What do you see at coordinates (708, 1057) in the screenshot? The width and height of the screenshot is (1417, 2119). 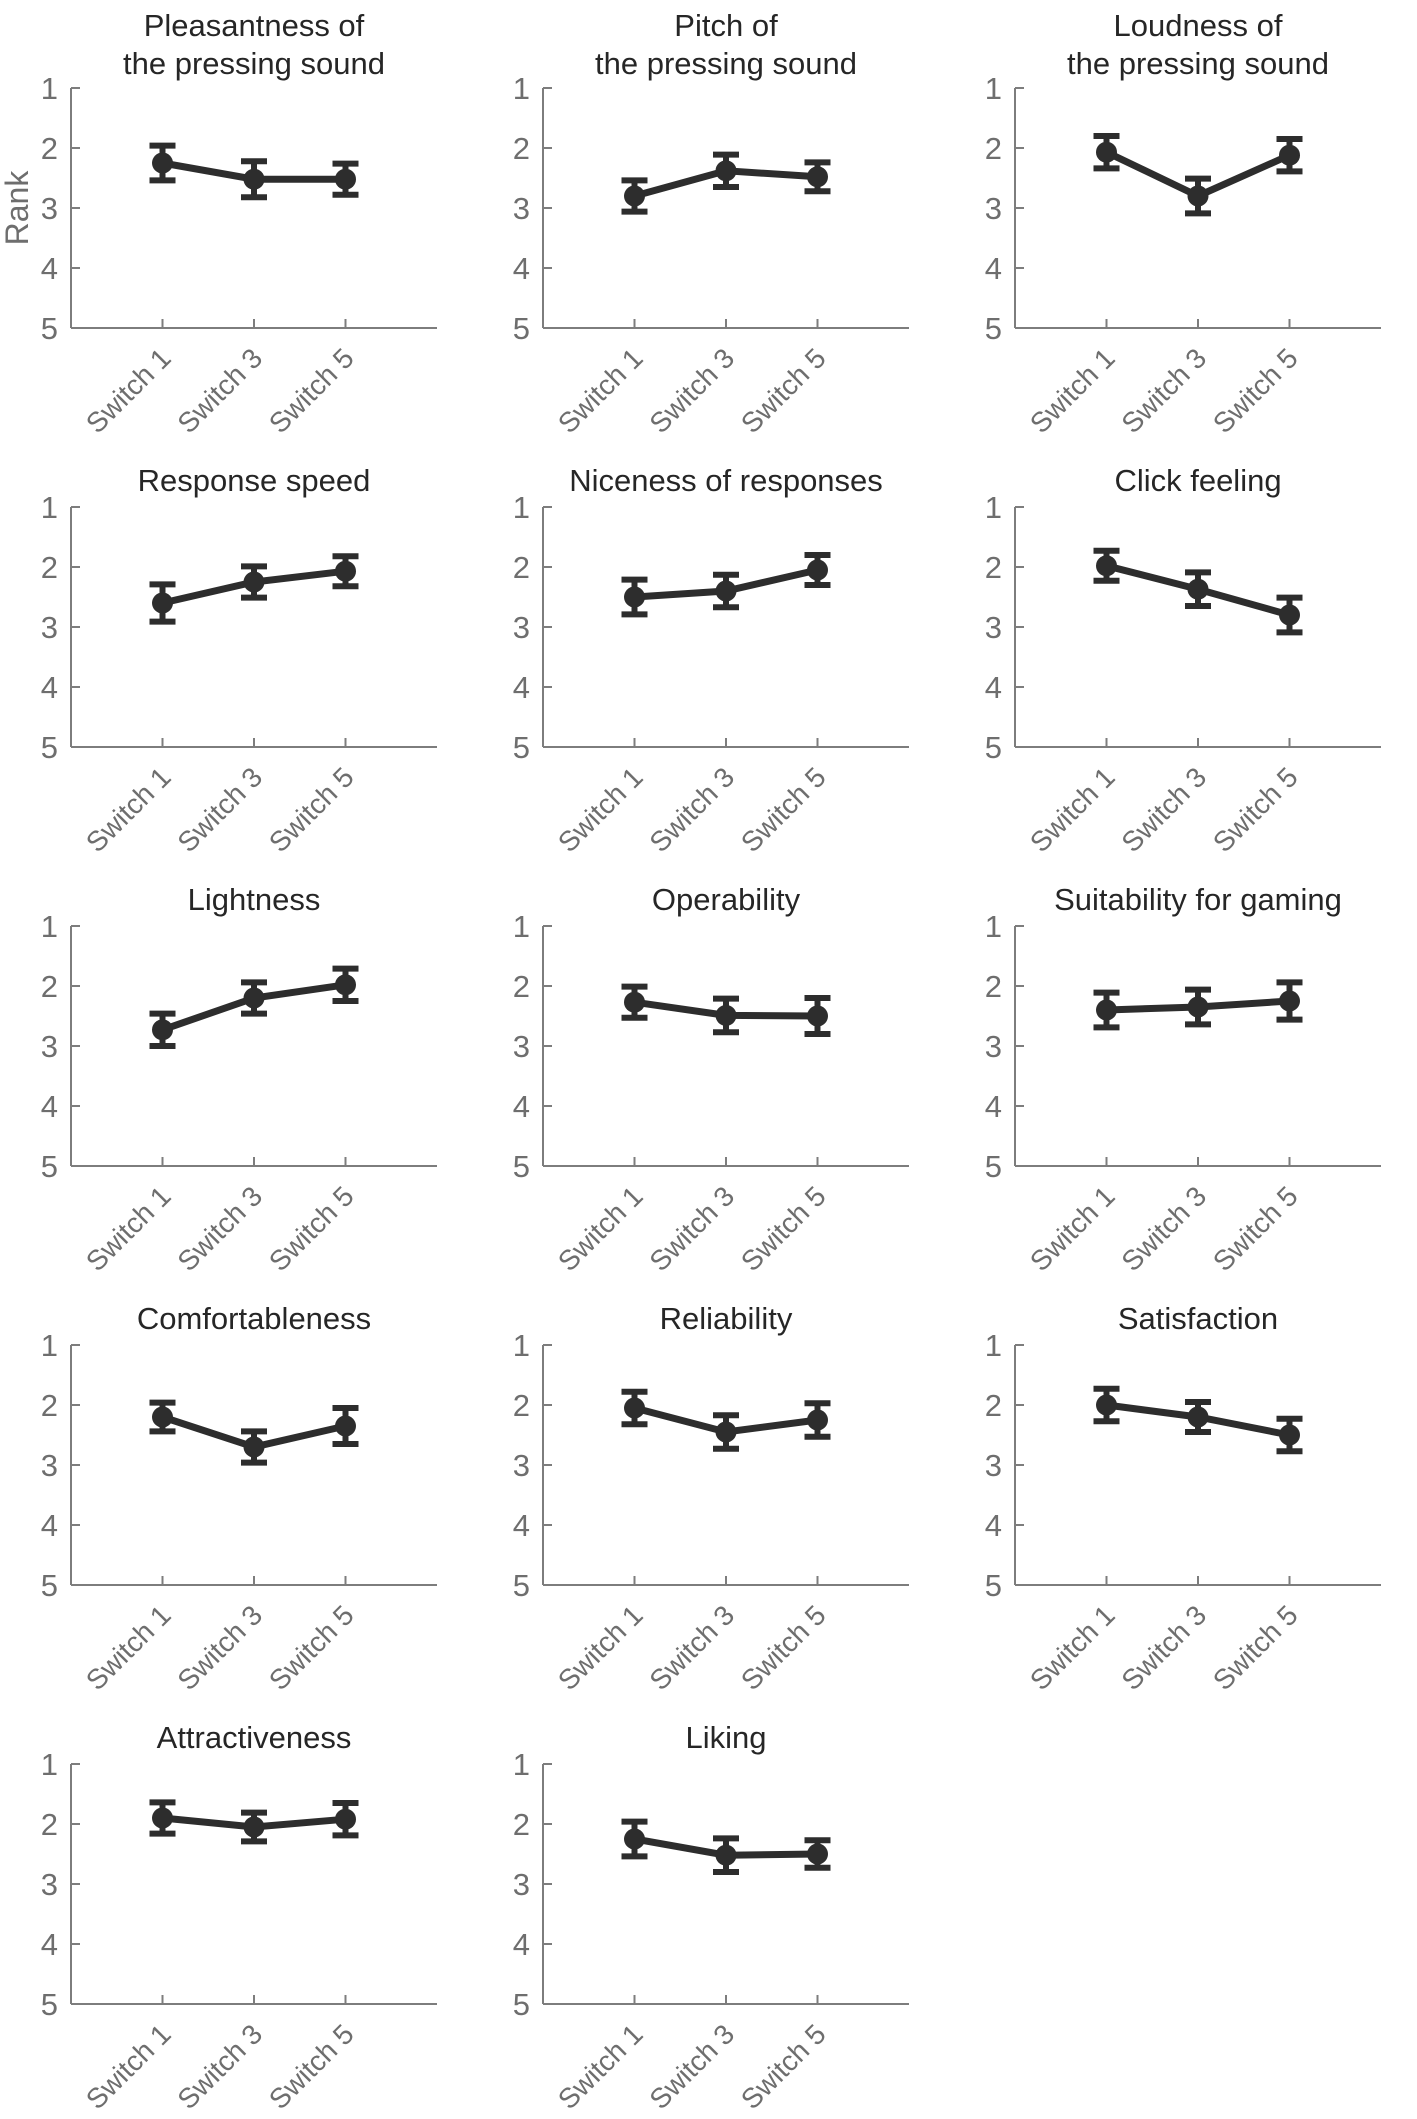 I see `chart-cell-operability: Operability 1 2 3 4 5 Switch 1 Switch 3 Switch 5` at bounding box center [708, 1057].